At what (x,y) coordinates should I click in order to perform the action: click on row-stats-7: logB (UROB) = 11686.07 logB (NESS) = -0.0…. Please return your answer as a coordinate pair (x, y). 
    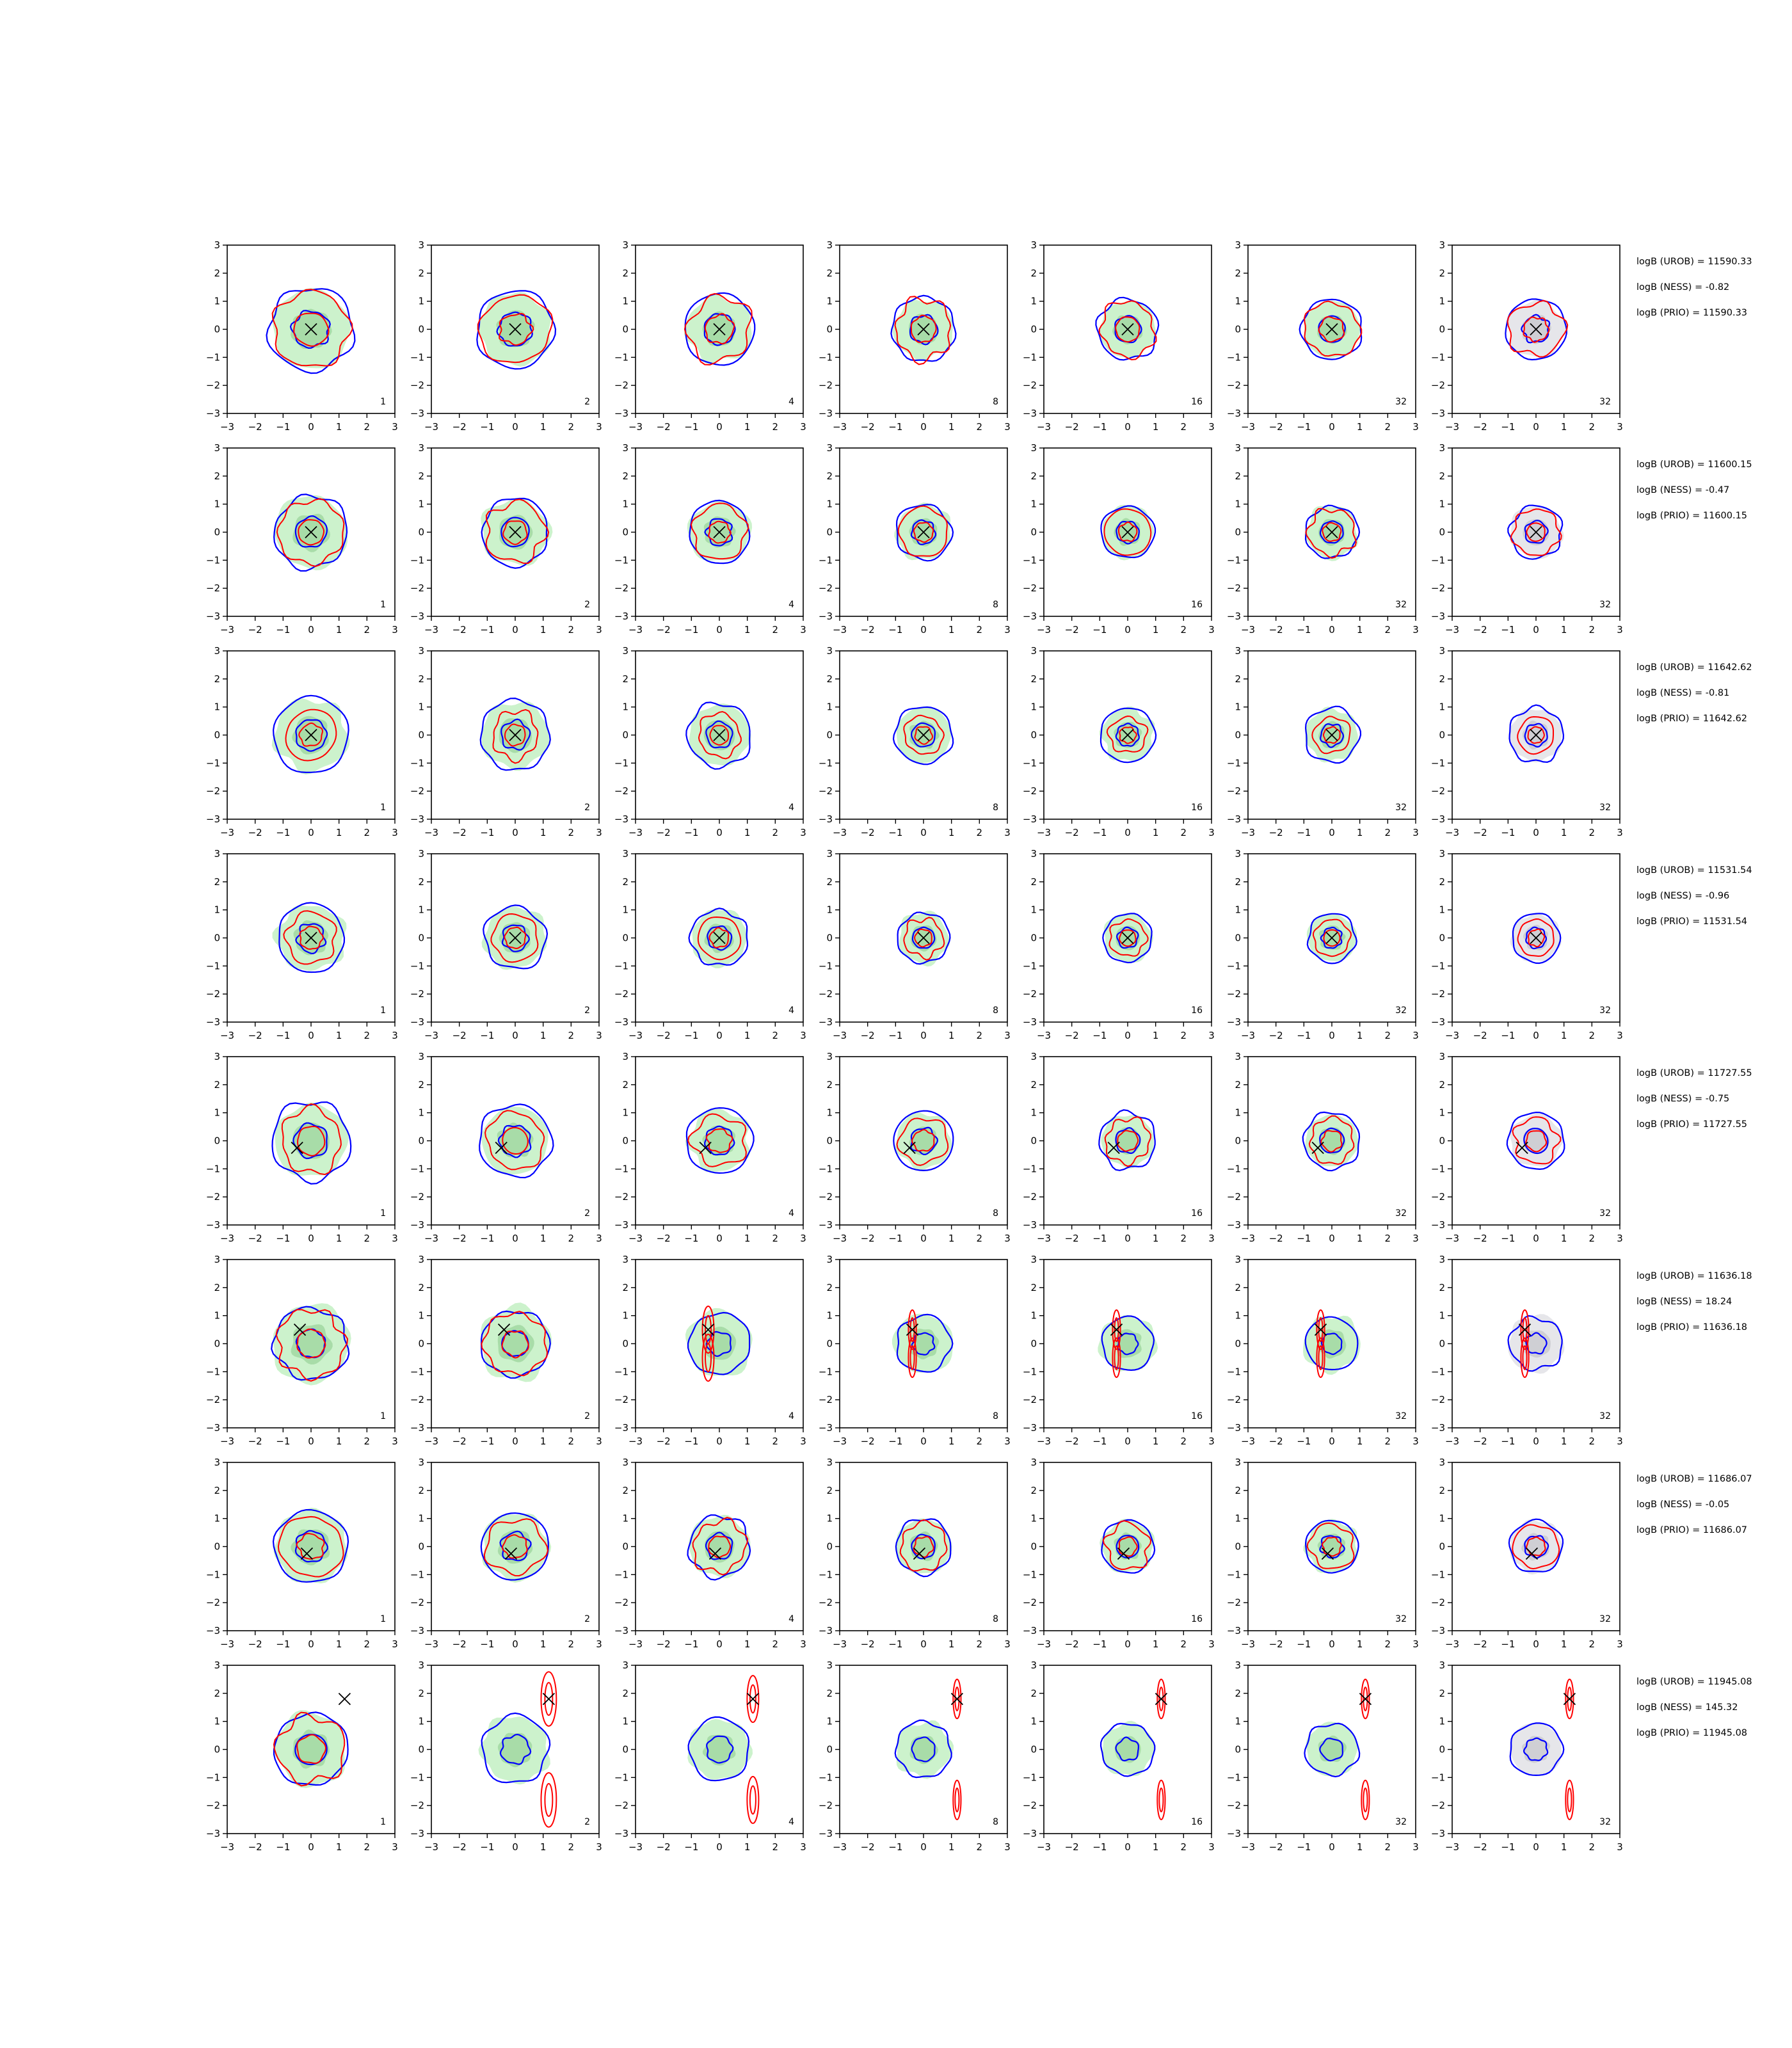
    Looking at the image, I should click on (1694, 1504).